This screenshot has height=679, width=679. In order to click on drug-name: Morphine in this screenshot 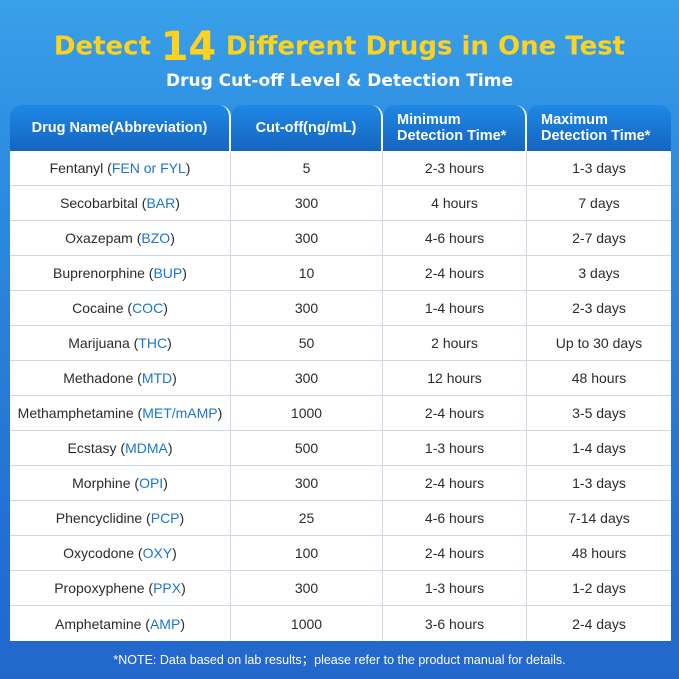, I will do `click(101, 483)`.